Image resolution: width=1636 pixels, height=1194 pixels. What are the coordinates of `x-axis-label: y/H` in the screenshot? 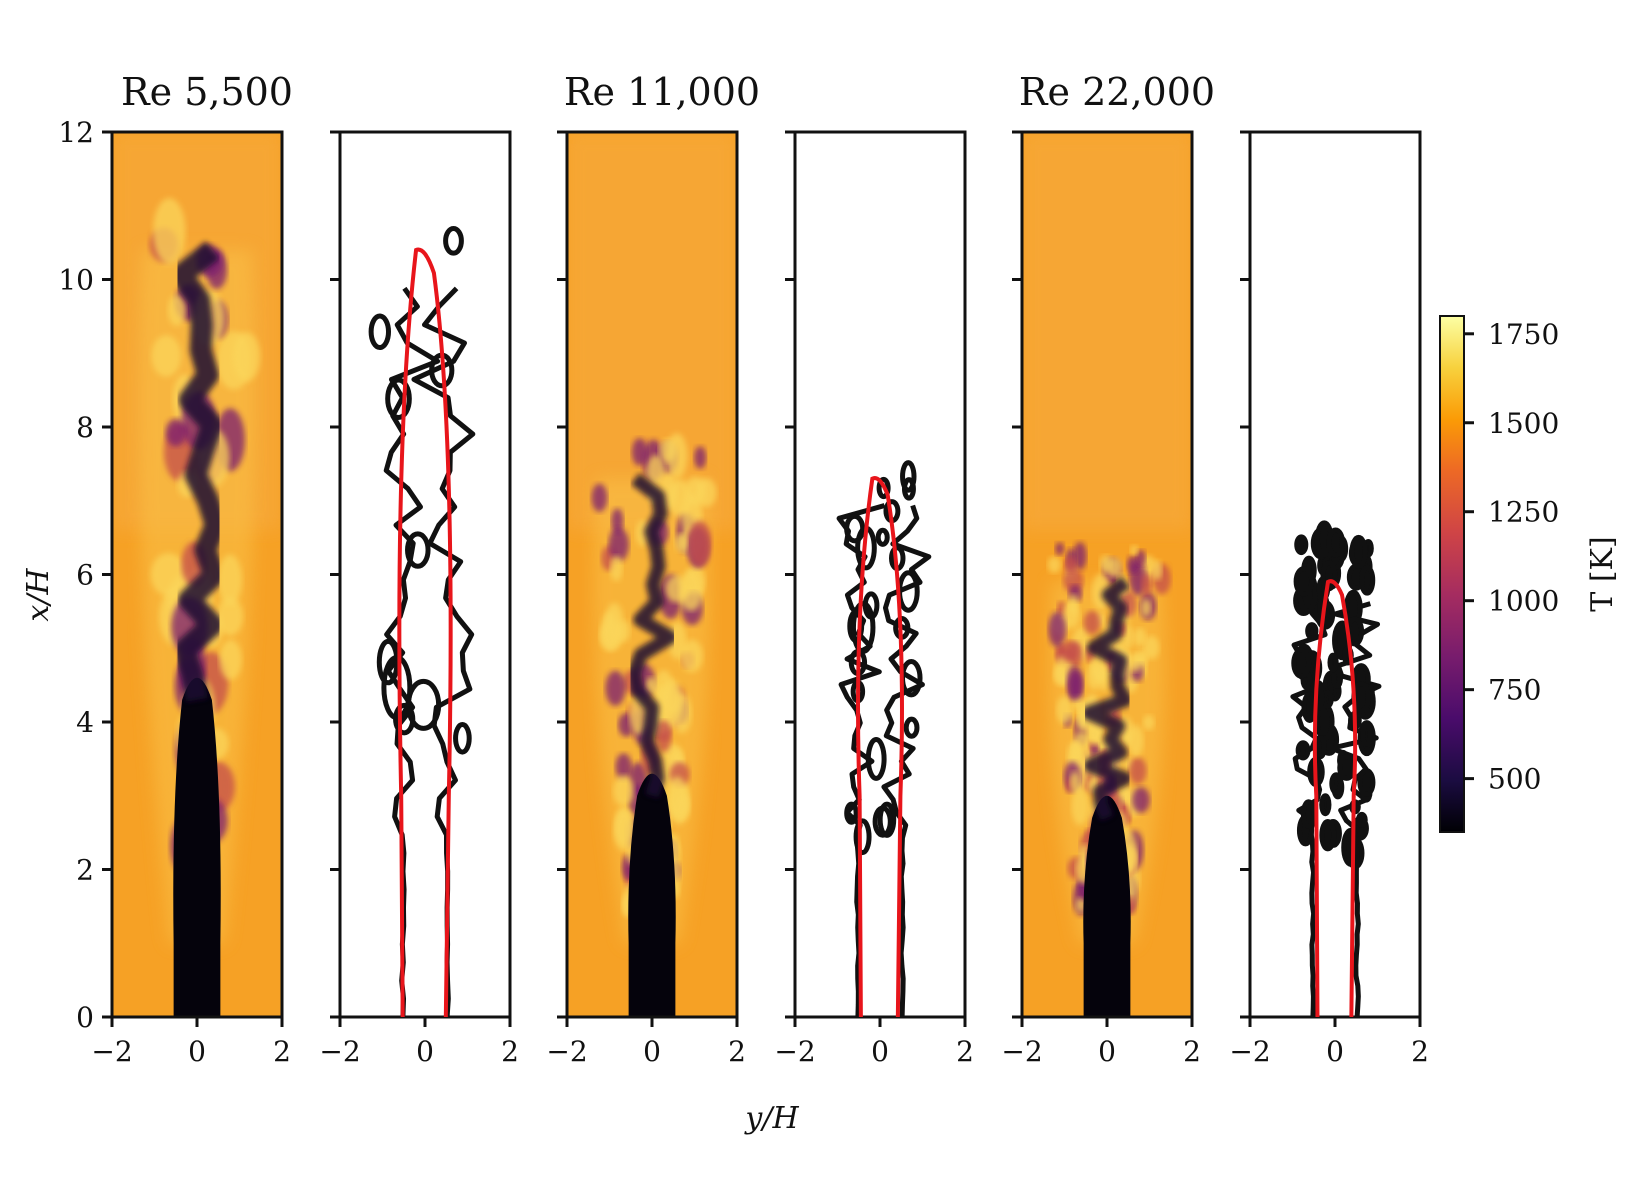 It's located at (771, 1118).